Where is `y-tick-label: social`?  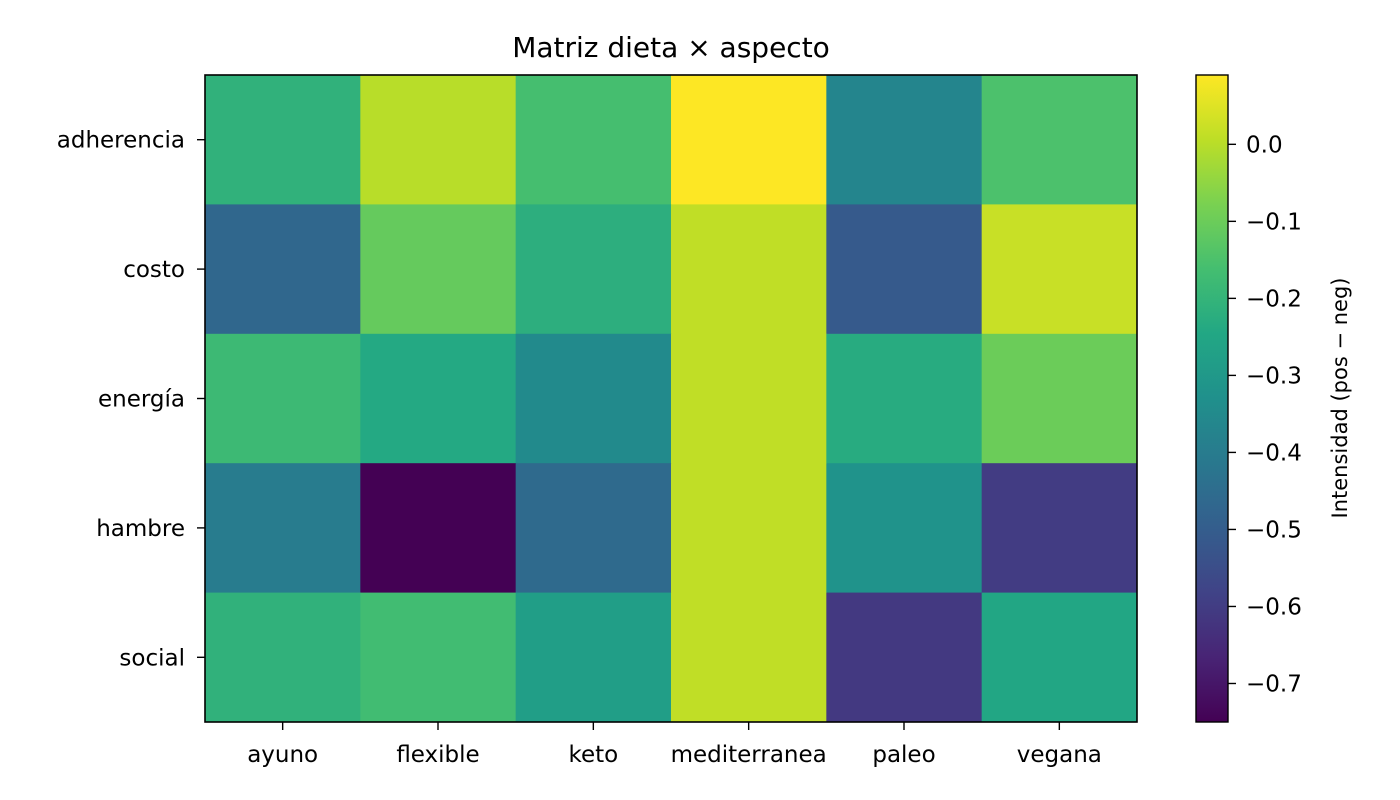
y-tick-label: social is located at coordinates (152, 658).